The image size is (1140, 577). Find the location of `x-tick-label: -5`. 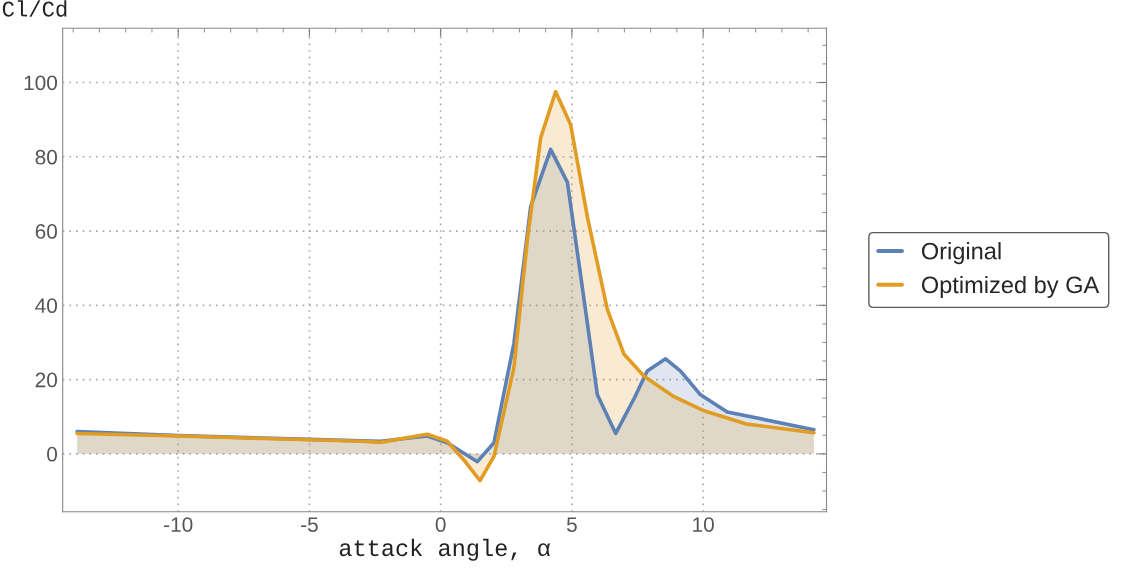

x-tick-label: -5 is located at coordinates (309, 524).